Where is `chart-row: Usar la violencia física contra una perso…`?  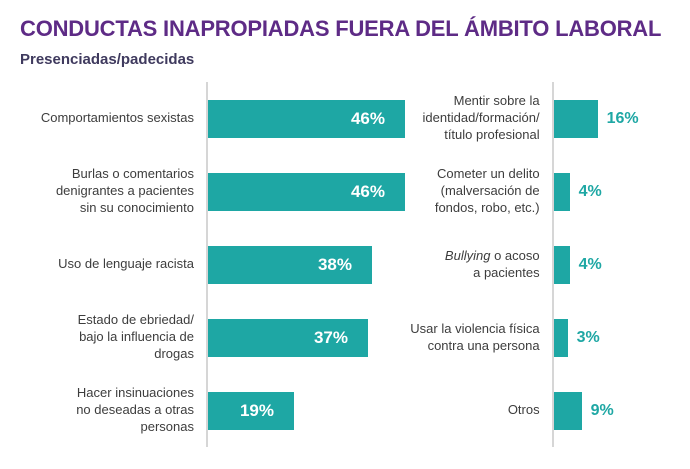
chart-row: Usar la violencia física contra una perso… is located at coordinates (541, 338).